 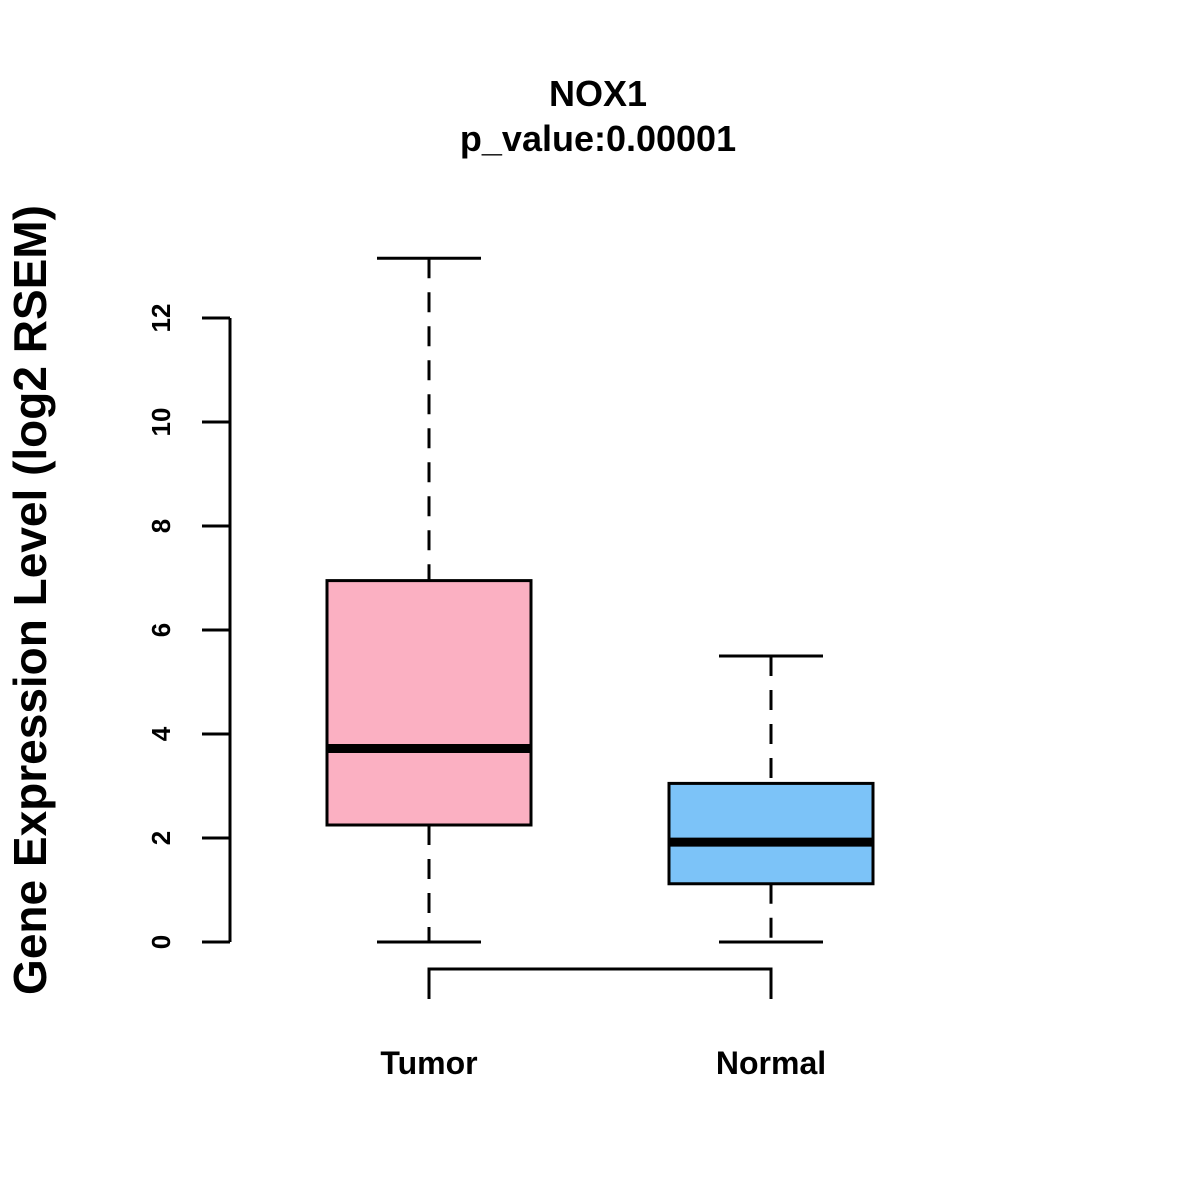 What do you see at coordinates (598, 138) in the screenshot?
I see `chart-subtitle: p_value:0.00001` at bounding box center [598, 138].